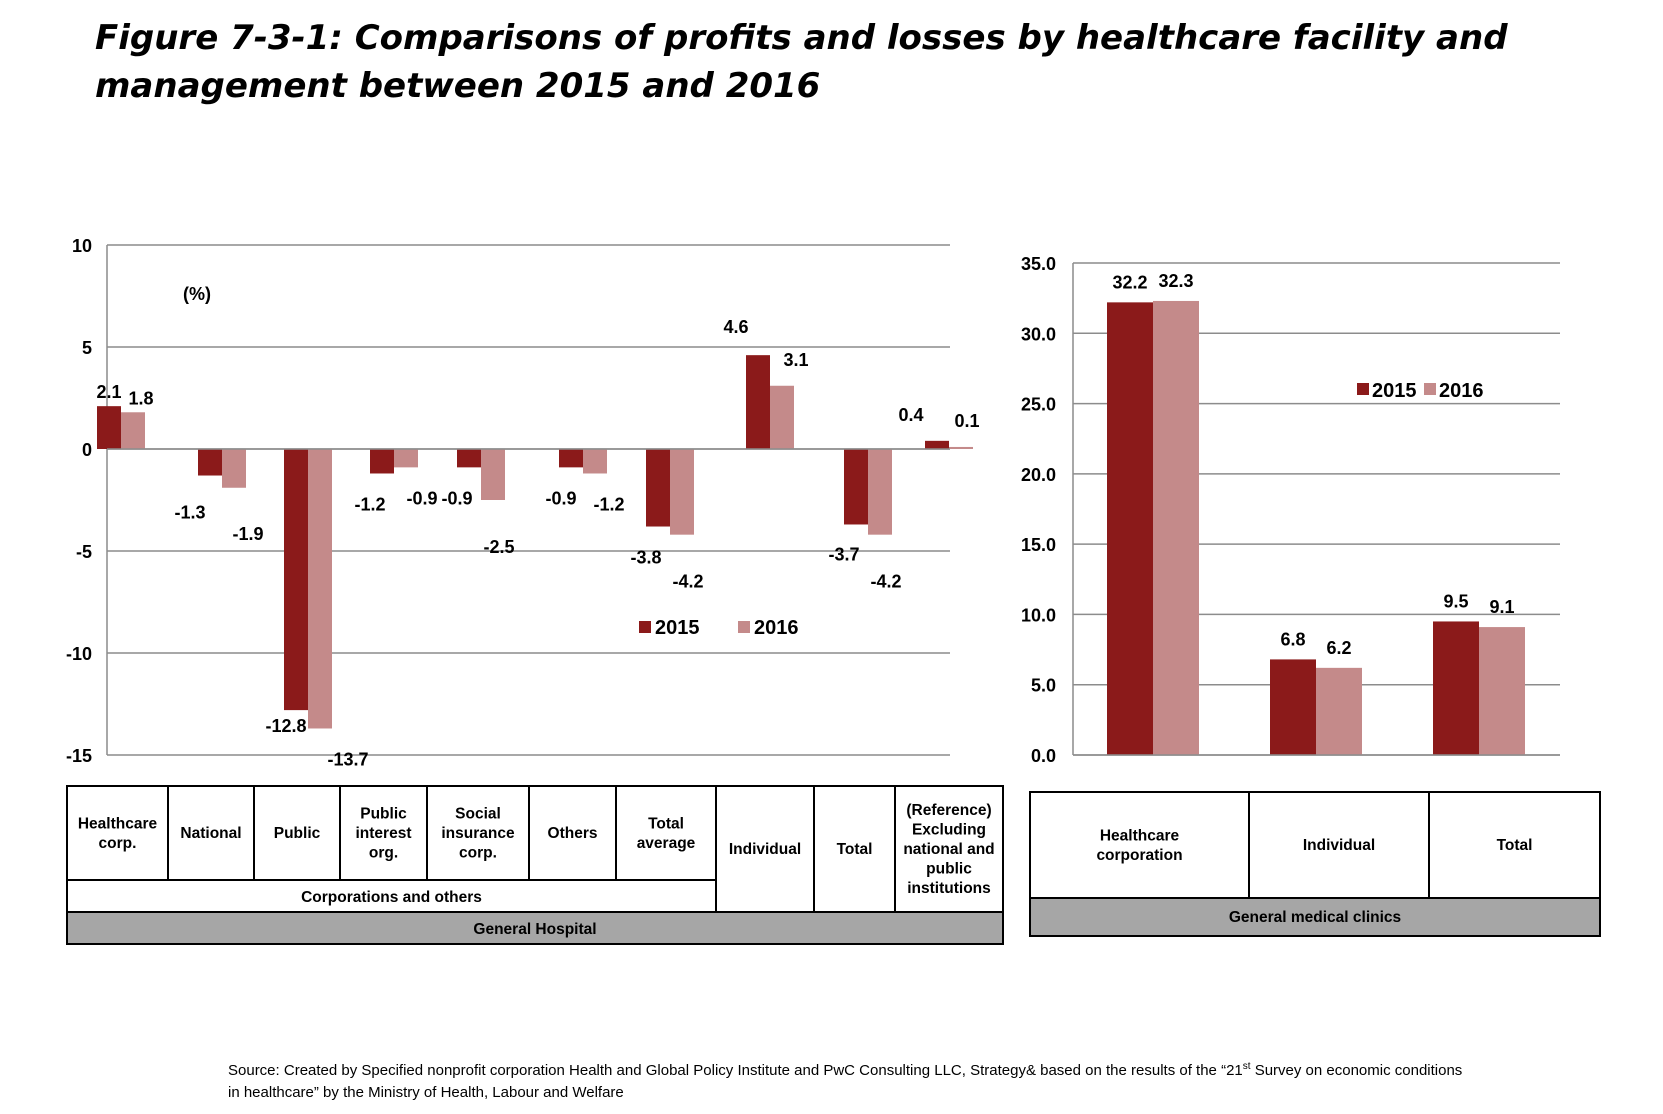  Describe the element at coordinates (1038, 615) in the screenshot. I see `y-tick-label: 10.0` at that location.